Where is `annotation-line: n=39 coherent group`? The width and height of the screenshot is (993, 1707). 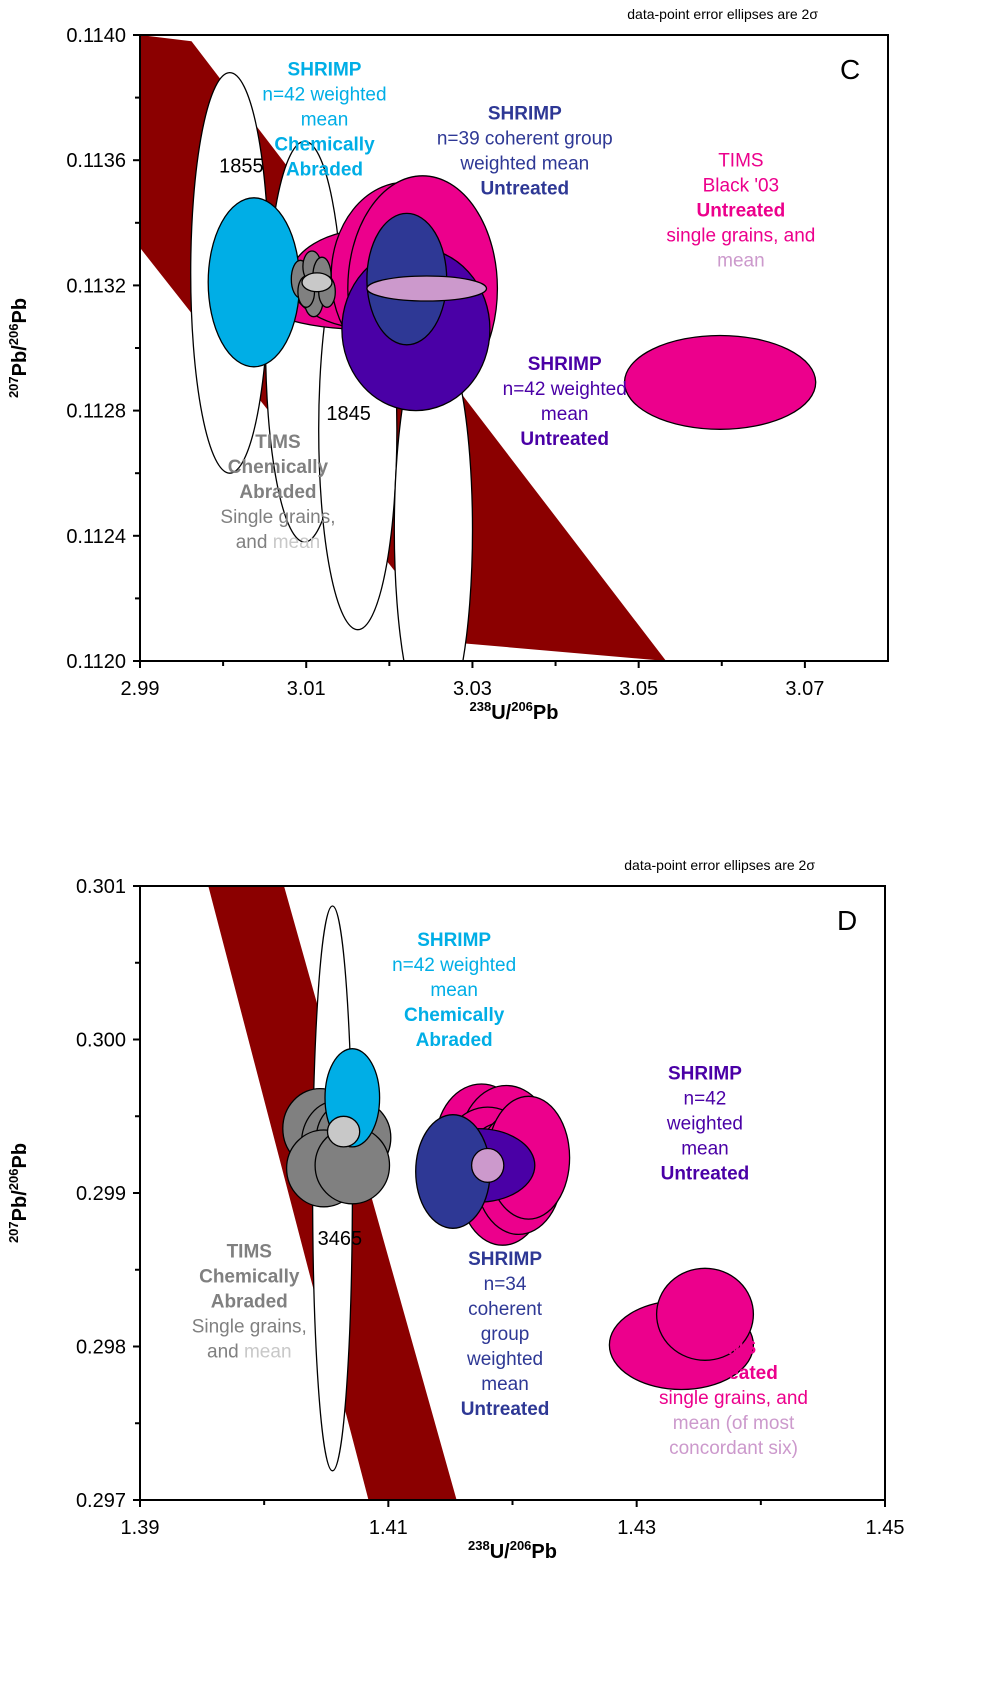 annotation-line: n=39 coherent group is located at coordinates (525, 139).